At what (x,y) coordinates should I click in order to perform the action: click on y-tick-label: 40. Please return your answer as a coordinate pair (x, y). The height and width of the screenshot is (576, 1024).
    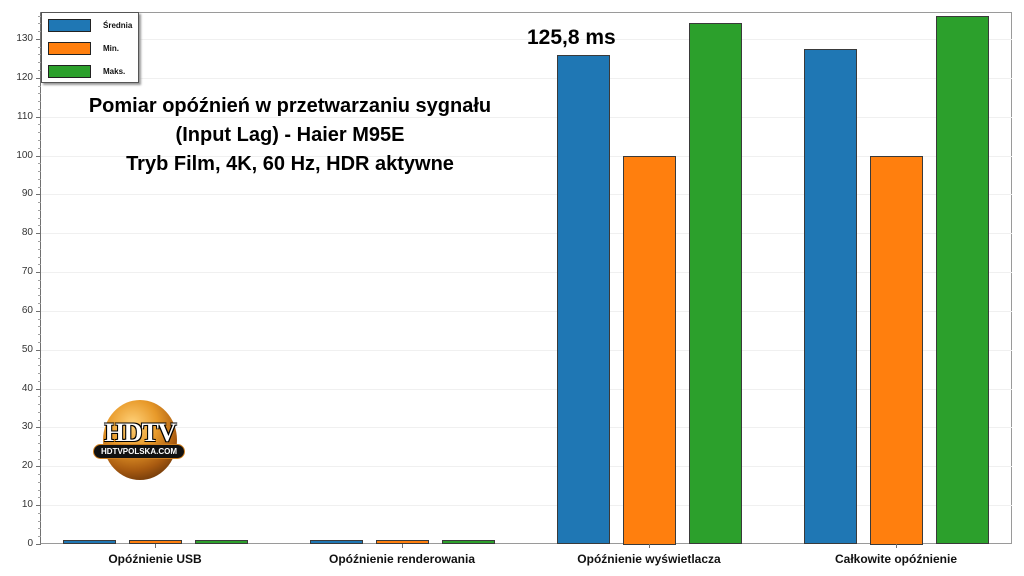
    Looking at the image, I should click on (27, 388).